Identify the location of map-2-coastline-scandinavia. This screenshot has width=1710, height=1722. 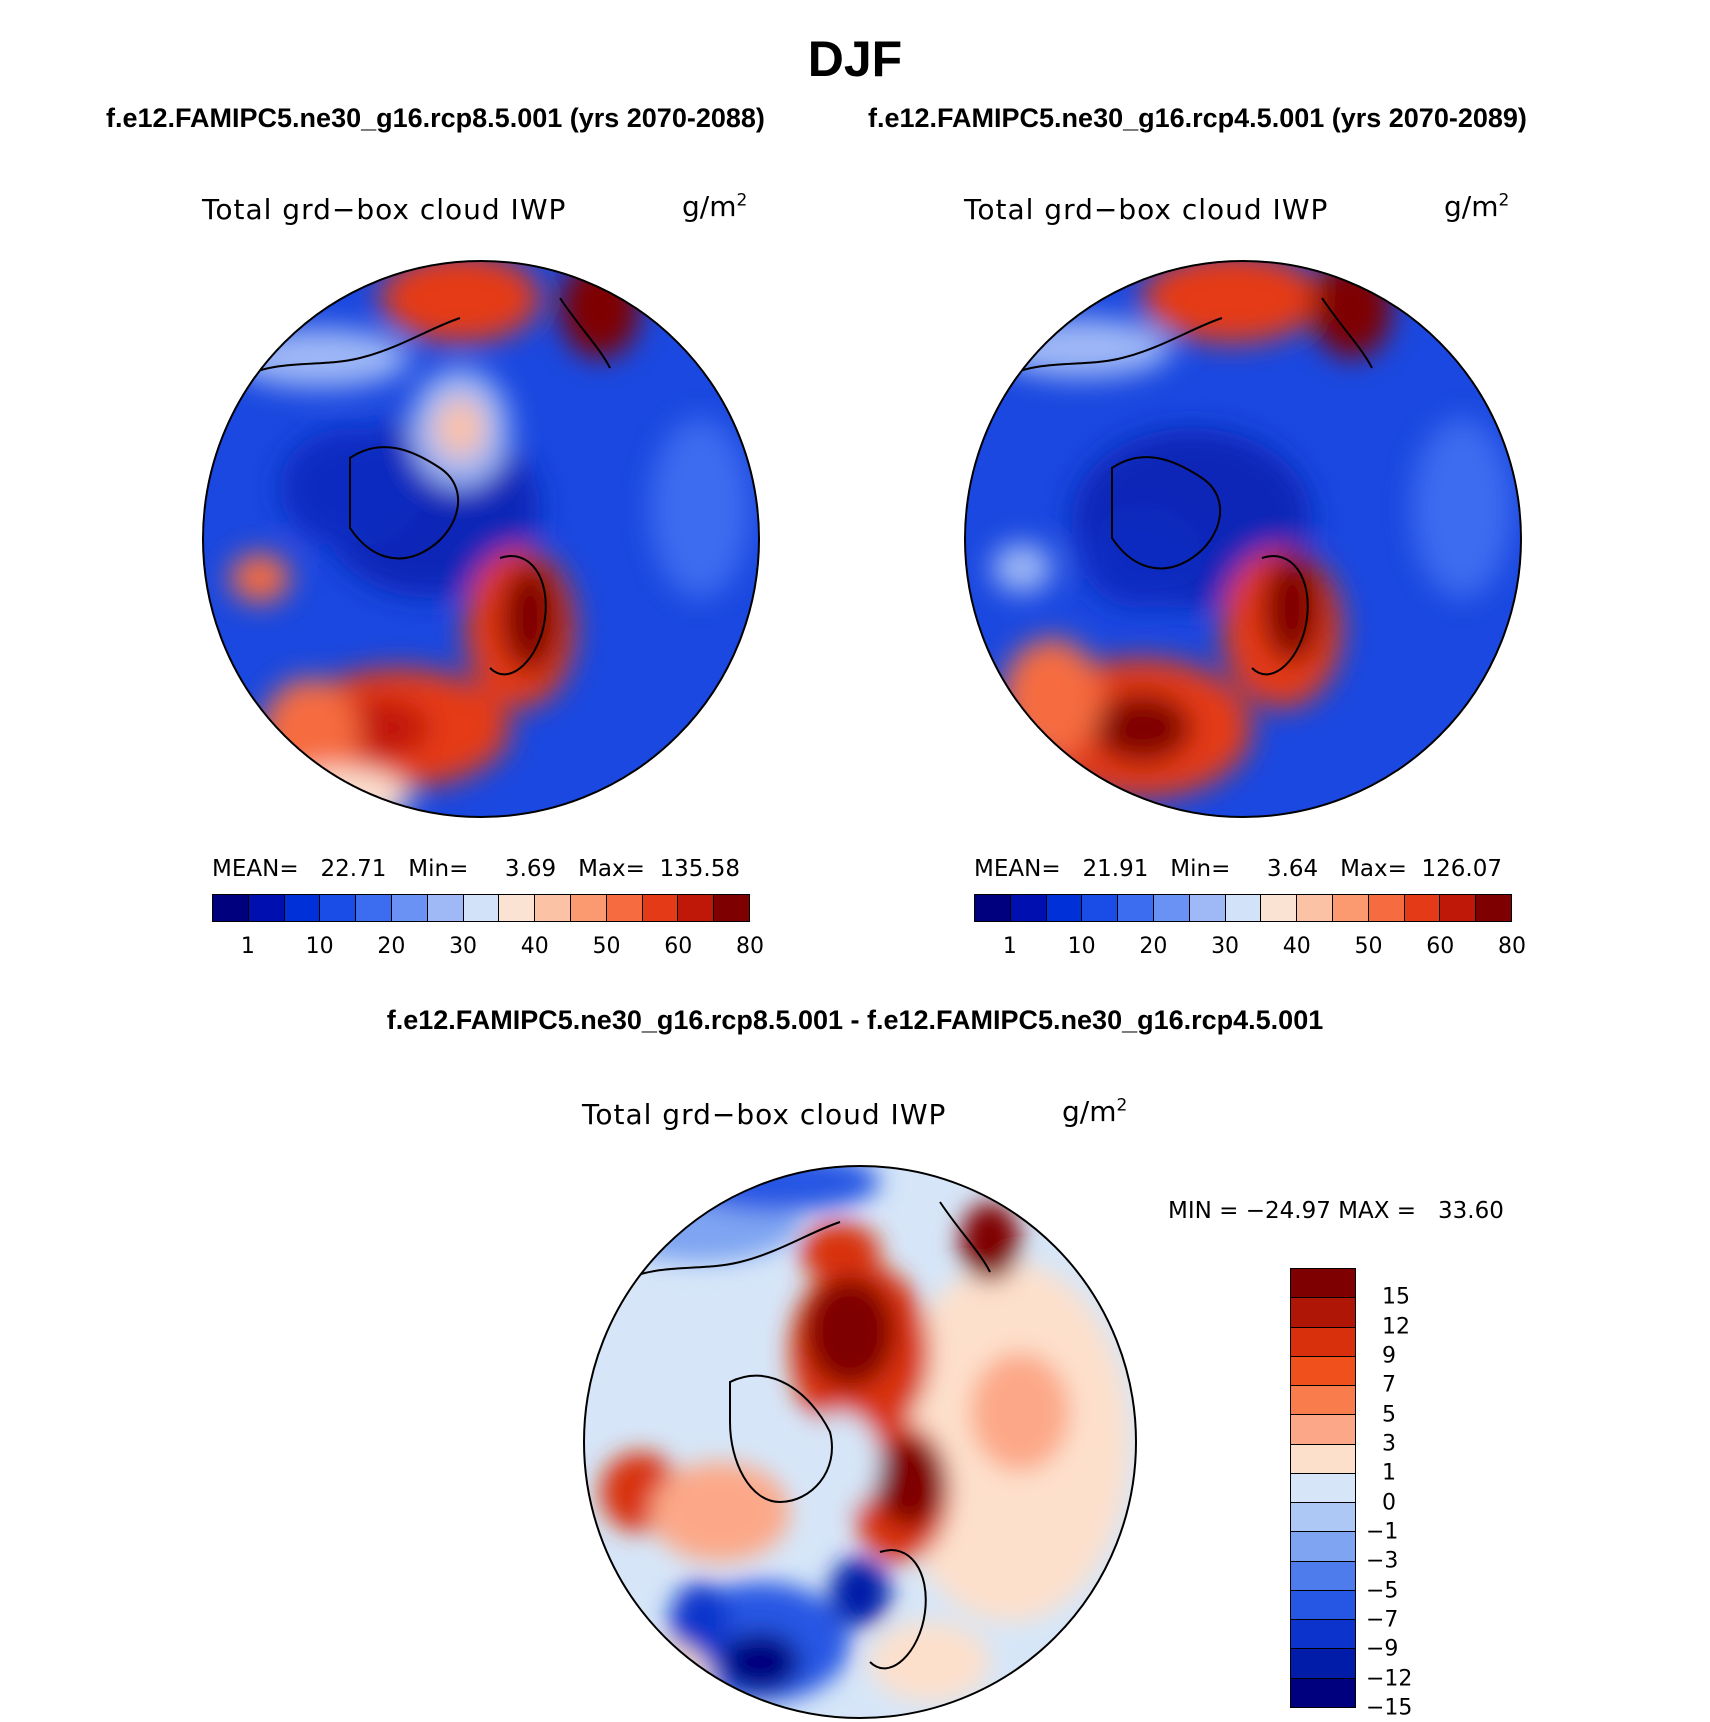
(1280, 615).